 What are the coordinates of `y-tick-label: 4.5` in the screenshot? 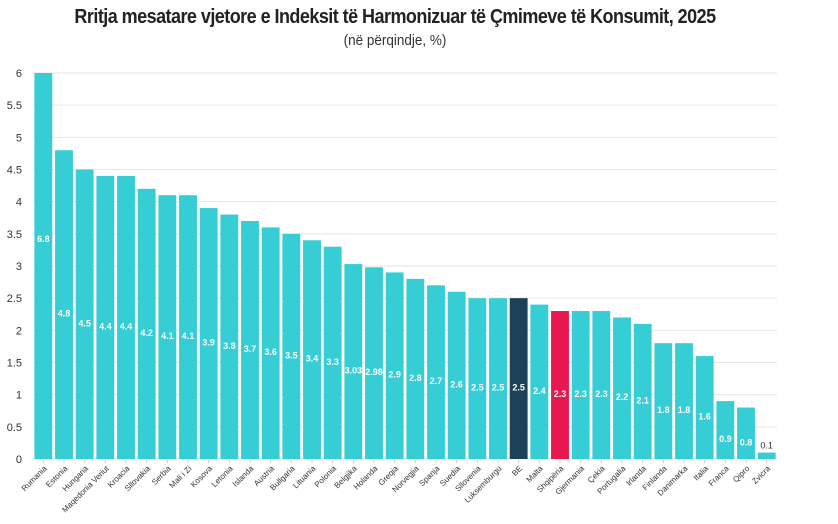 It's located at (14, 171).